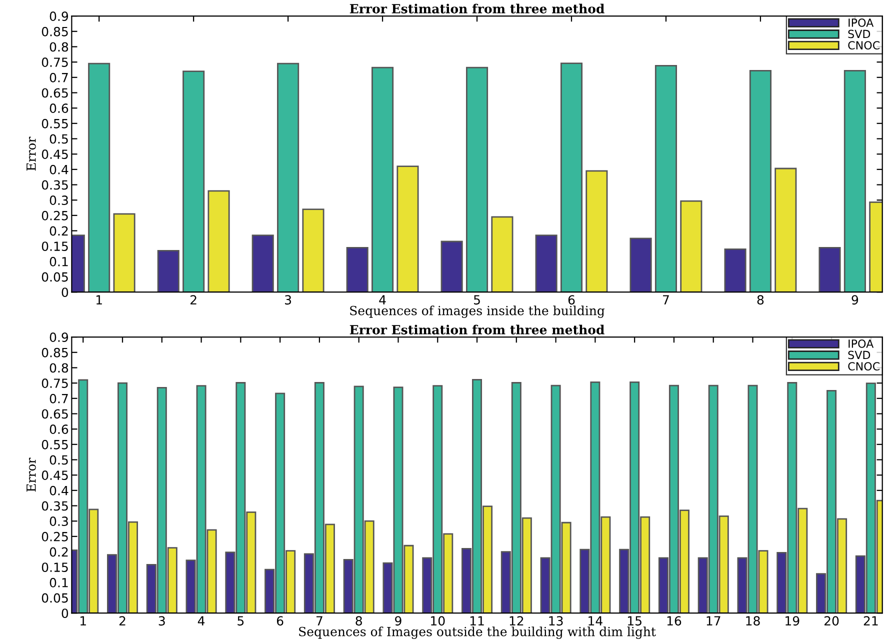 This screenshot has height=642, width=885. I want to click on x-tick-label: 18, so click(753, 621).